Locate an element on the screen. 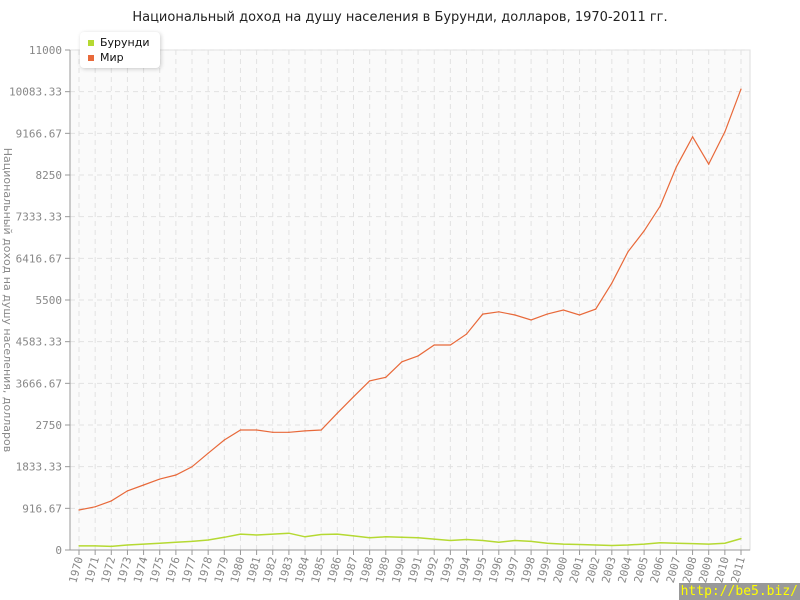 The image size is (800, 600). y-tick-label: 916.67 is located at coordinates (42, 508).